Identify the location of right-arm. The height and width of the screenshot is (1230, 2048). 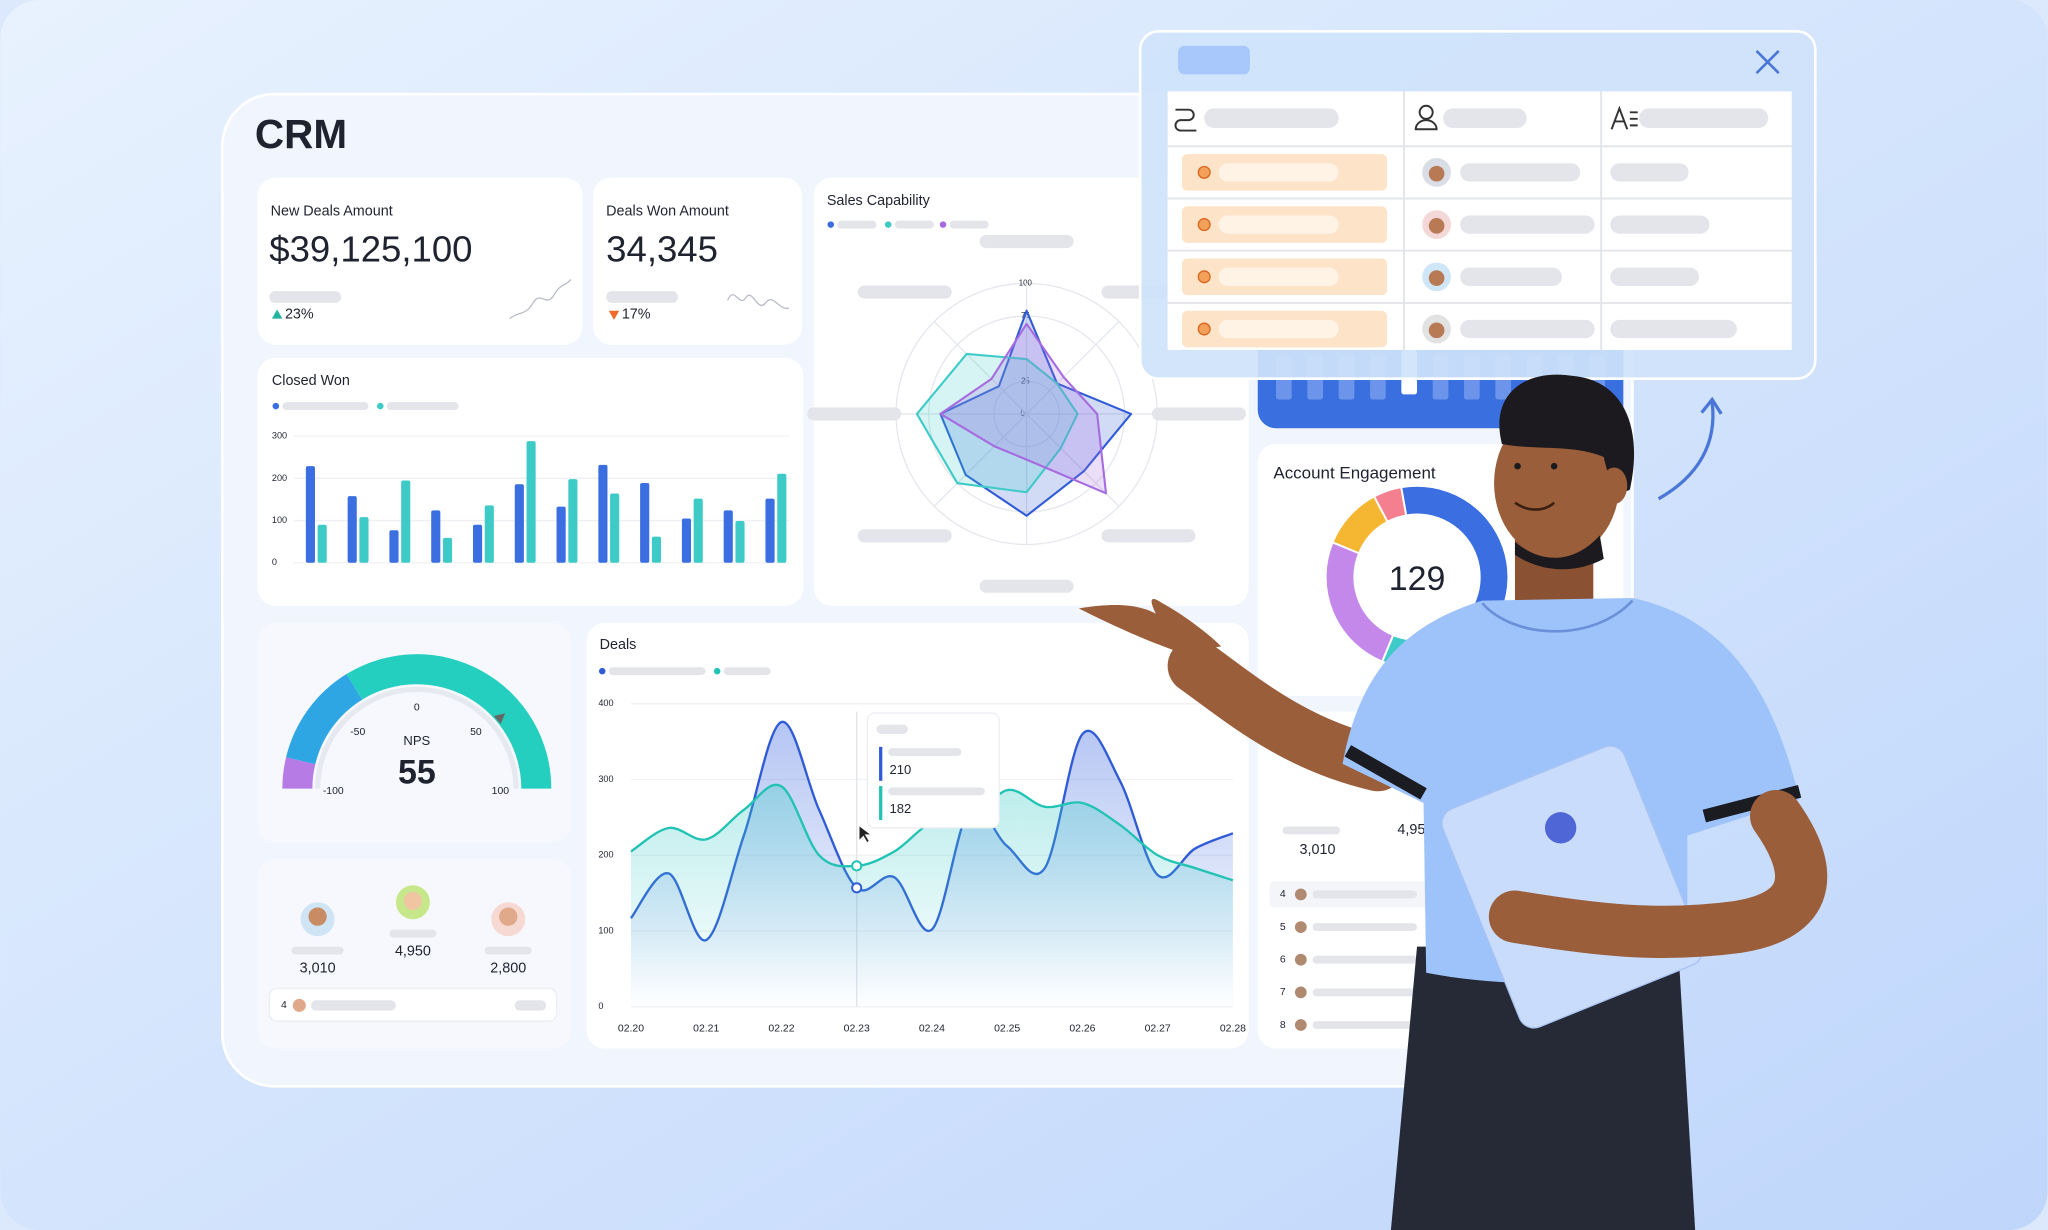
(1658, 874).